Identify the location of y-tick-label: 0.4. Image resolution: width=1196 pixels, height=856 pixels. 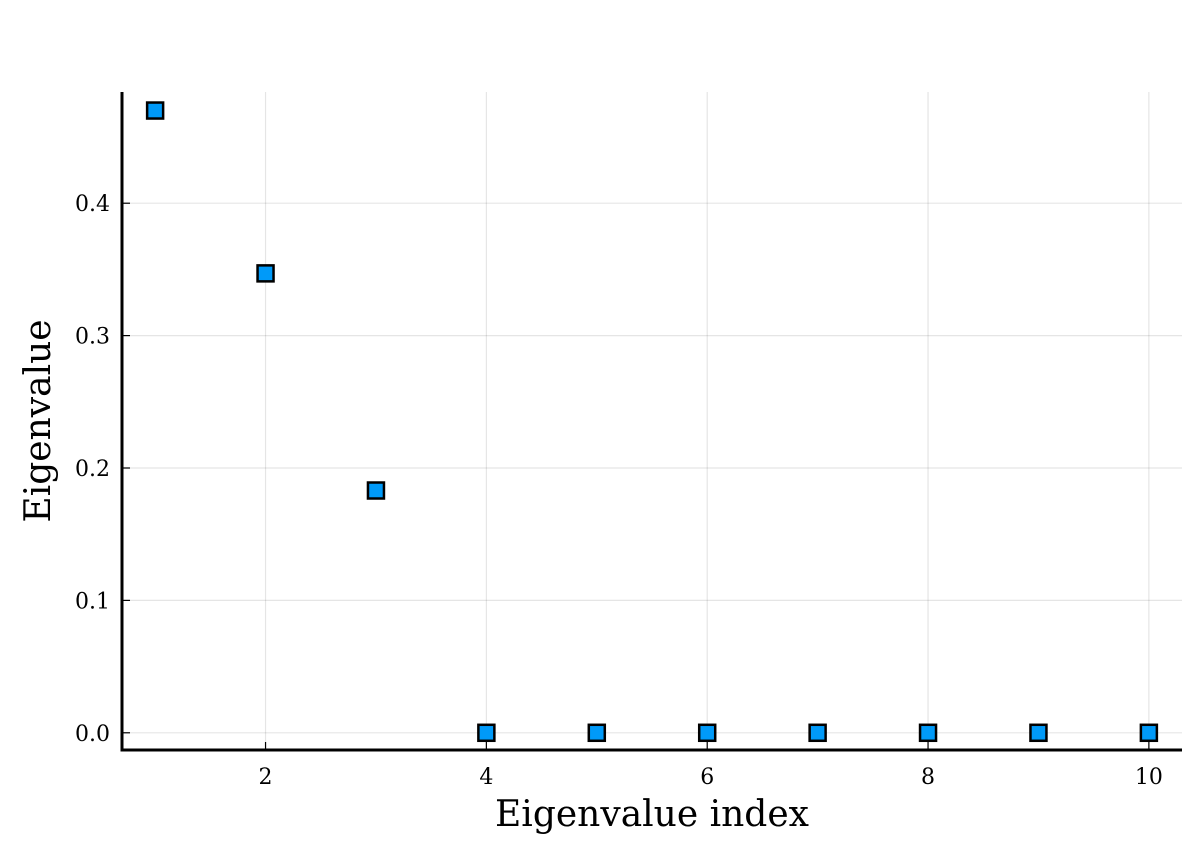
(92, 204).